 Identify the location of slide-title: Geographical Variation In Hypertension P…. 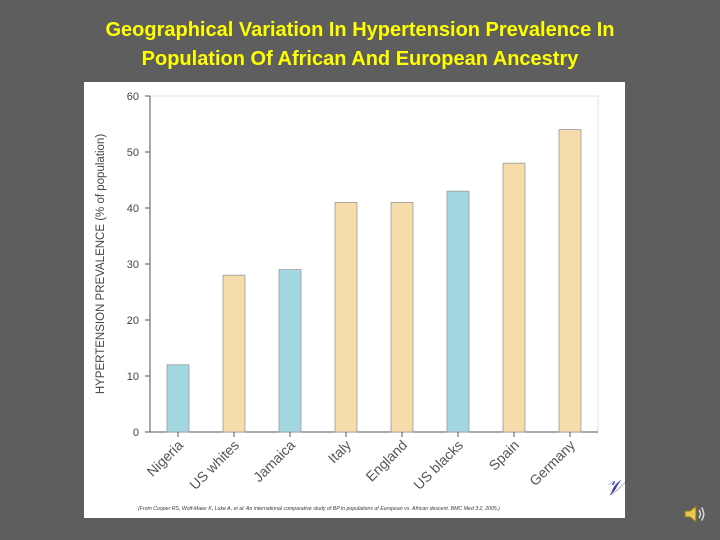
(360, 45).